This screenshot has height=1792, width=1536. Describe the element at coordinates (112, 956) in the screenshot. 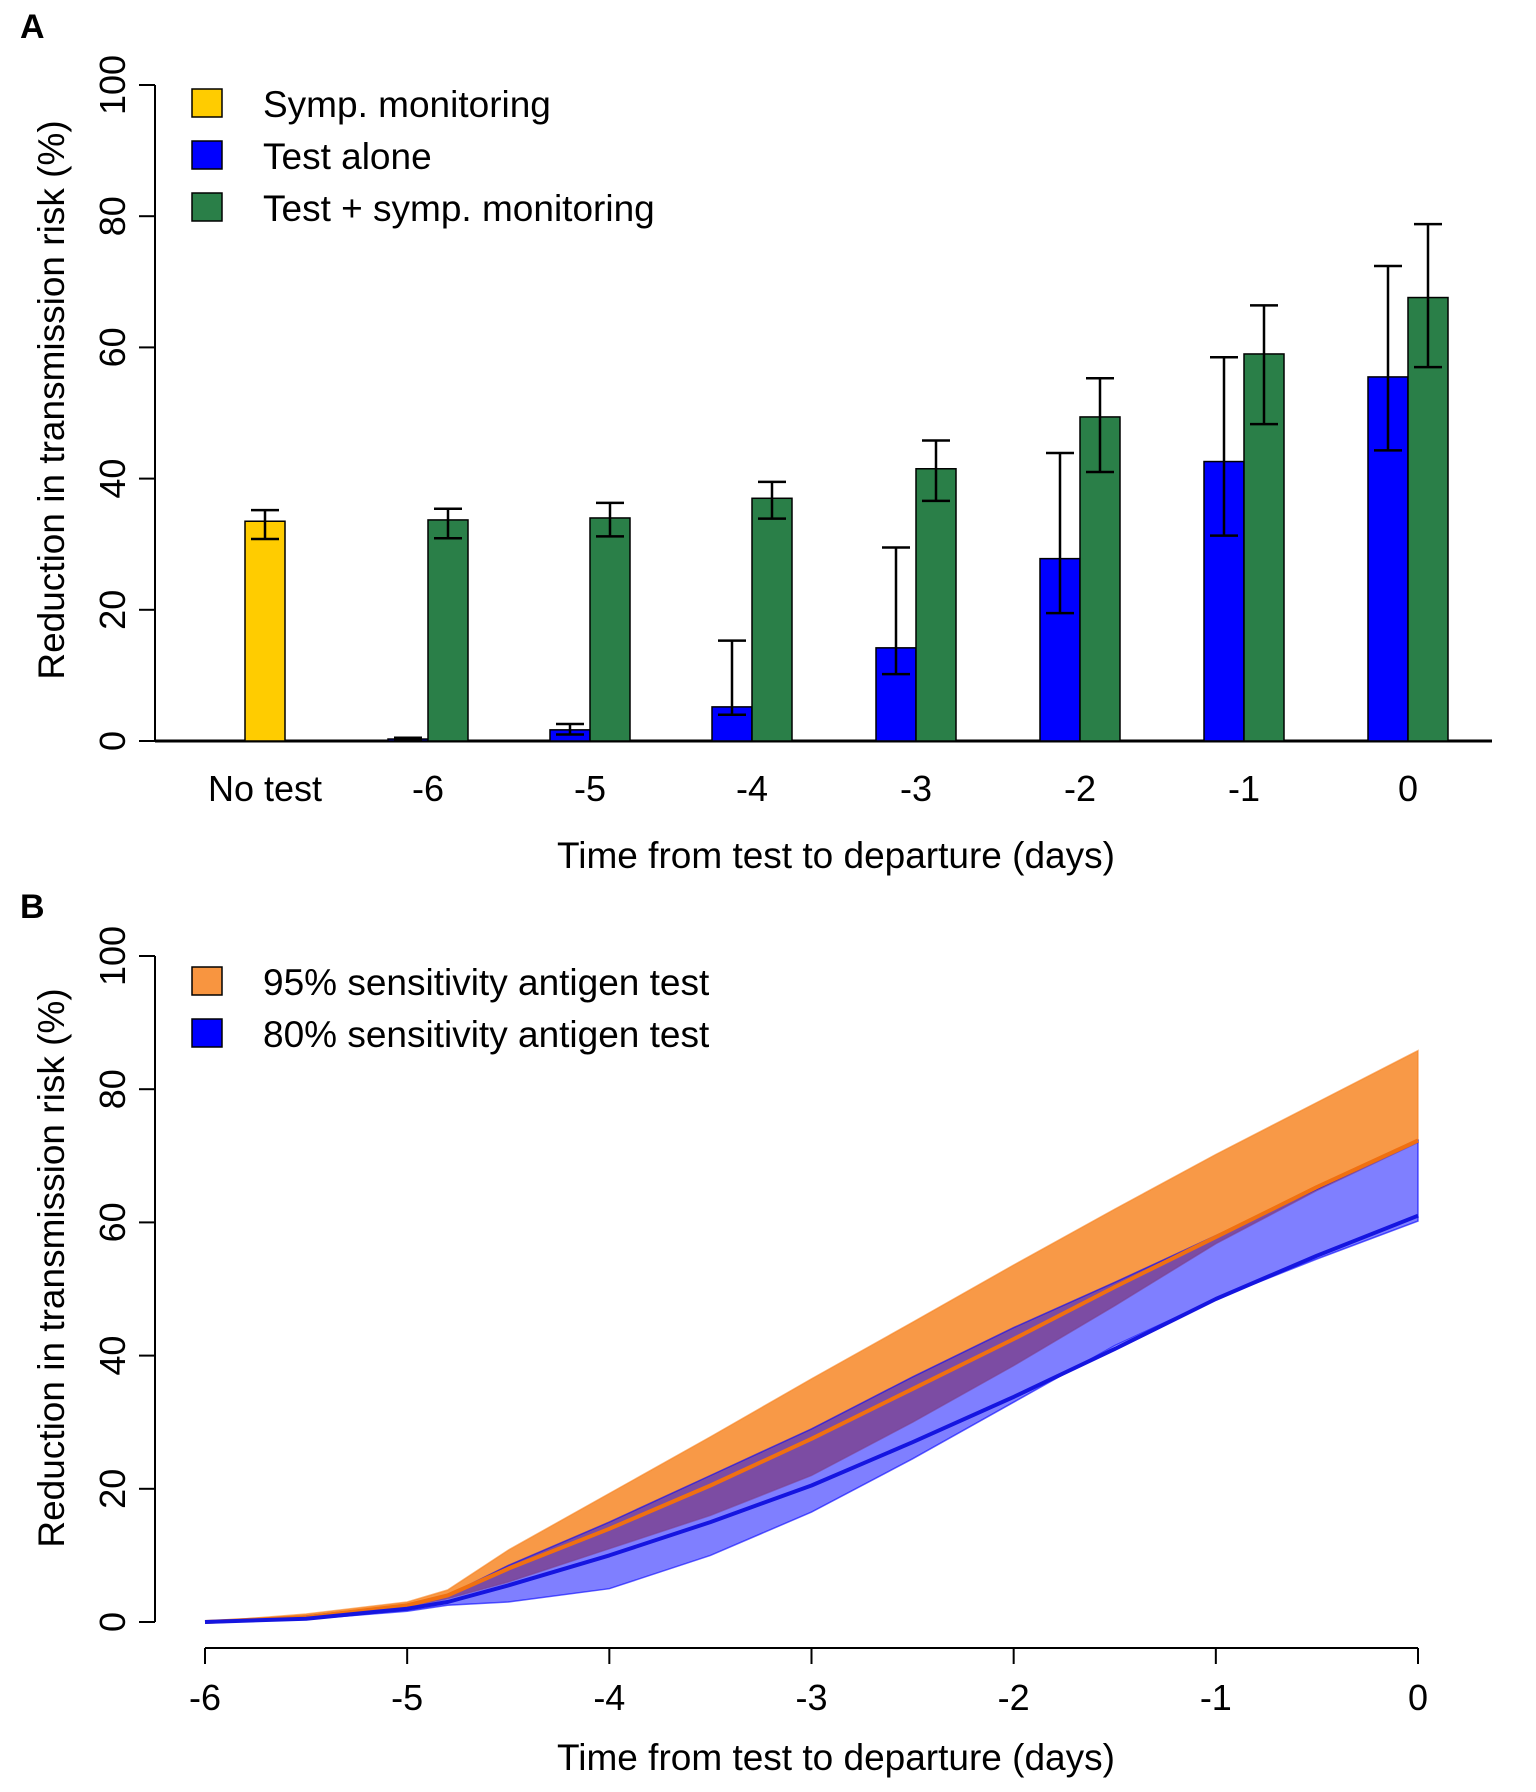

I see `panel-b-y-tick-label-5: 100` at that location.